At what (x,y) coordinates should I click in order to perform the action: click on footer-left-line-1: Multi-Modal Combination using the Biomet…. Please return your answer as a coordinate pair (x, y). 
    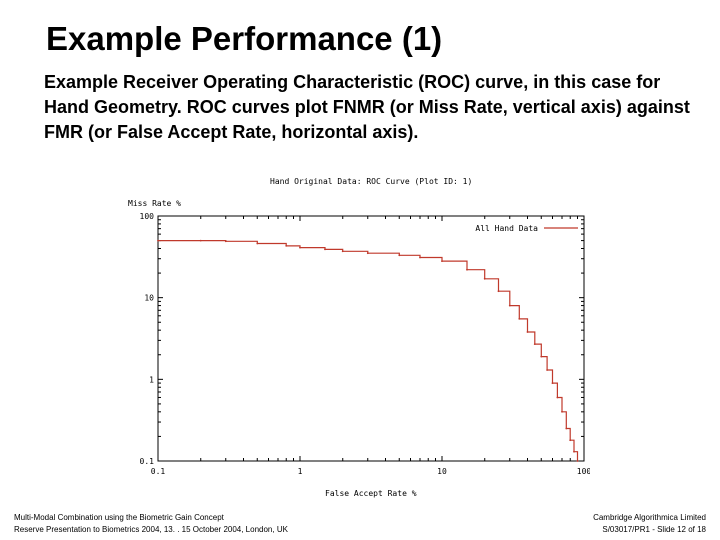
    Looking at the image, I should click on (119, 517).